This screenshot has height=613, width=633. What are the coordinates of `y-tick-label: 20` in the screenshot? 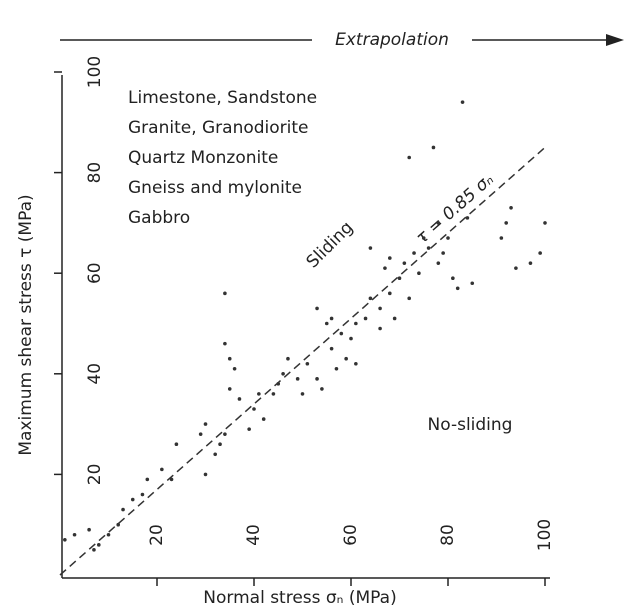 It's located at (95, 475).